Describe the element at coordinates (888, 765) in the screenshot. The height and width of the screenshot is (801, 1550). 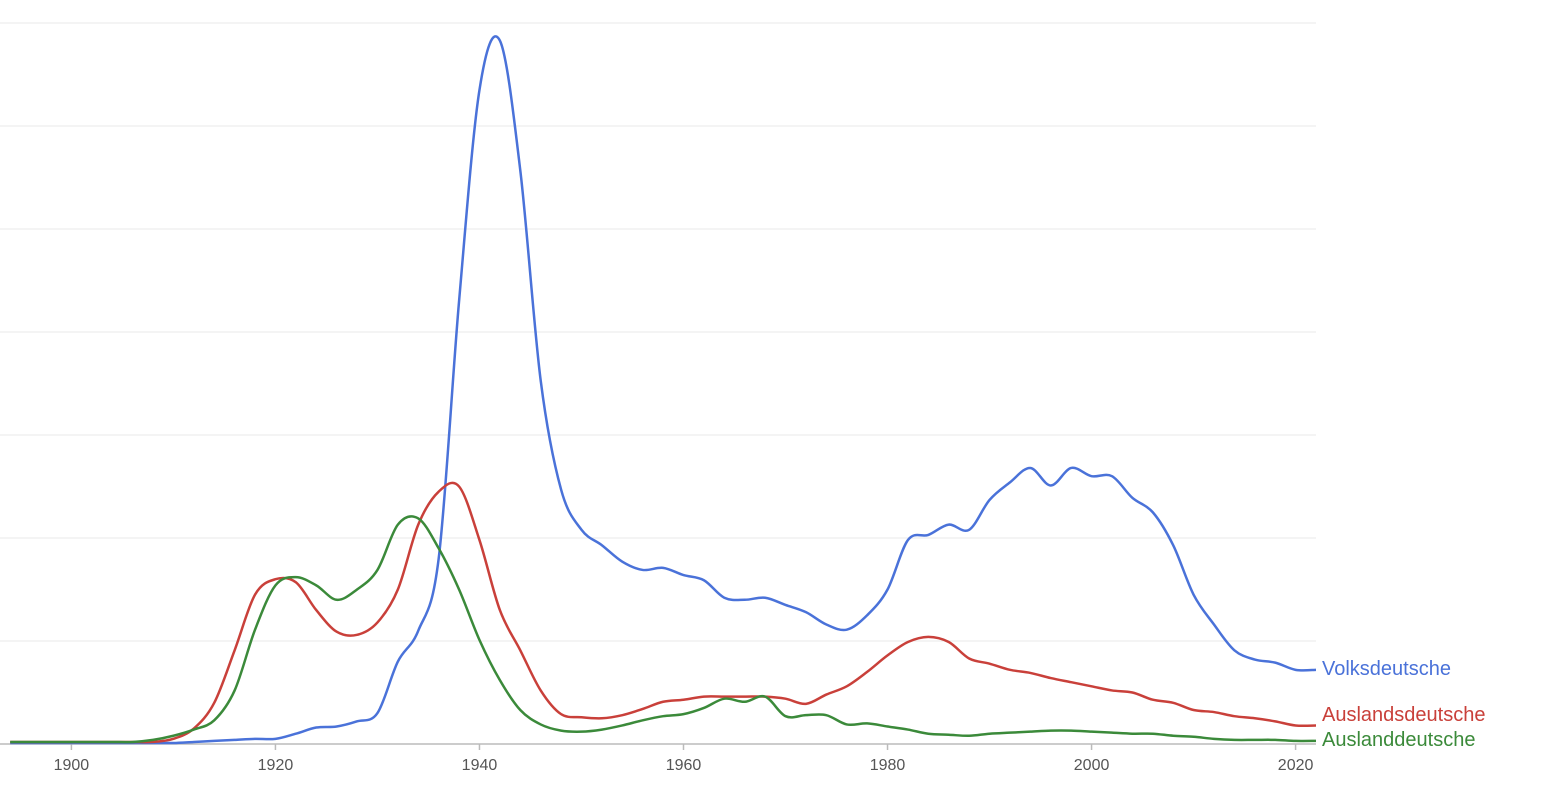
I see `x-tick-label: 1980` at that location.